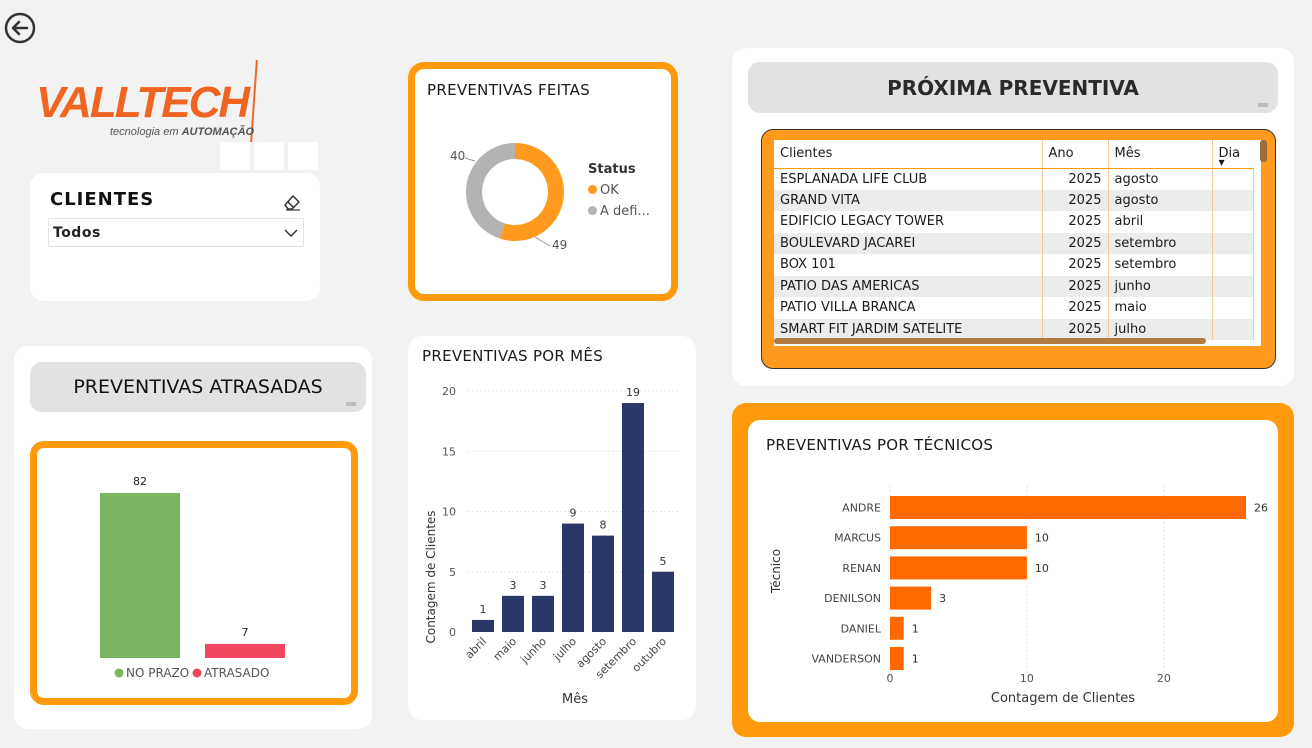  What do you see at coordinates (292, 202) in the screenshot?
I see `eraser-icon` at bounding box center [292, 202].